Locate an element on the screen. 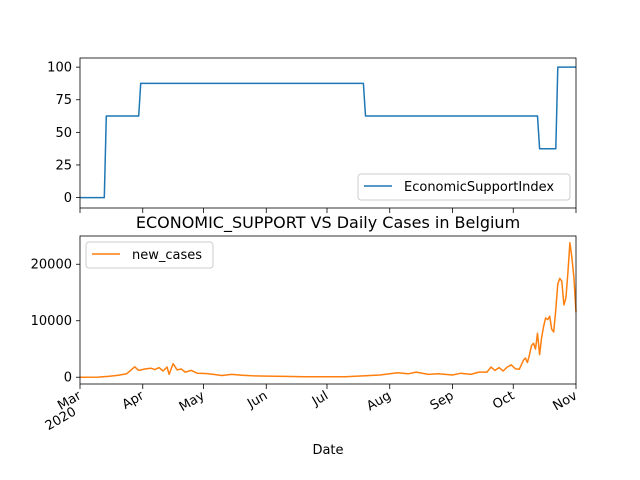 The width and height of the screenshot is (640, 480). top-y-tick-label: 100 is located at coordinates (59, 68).